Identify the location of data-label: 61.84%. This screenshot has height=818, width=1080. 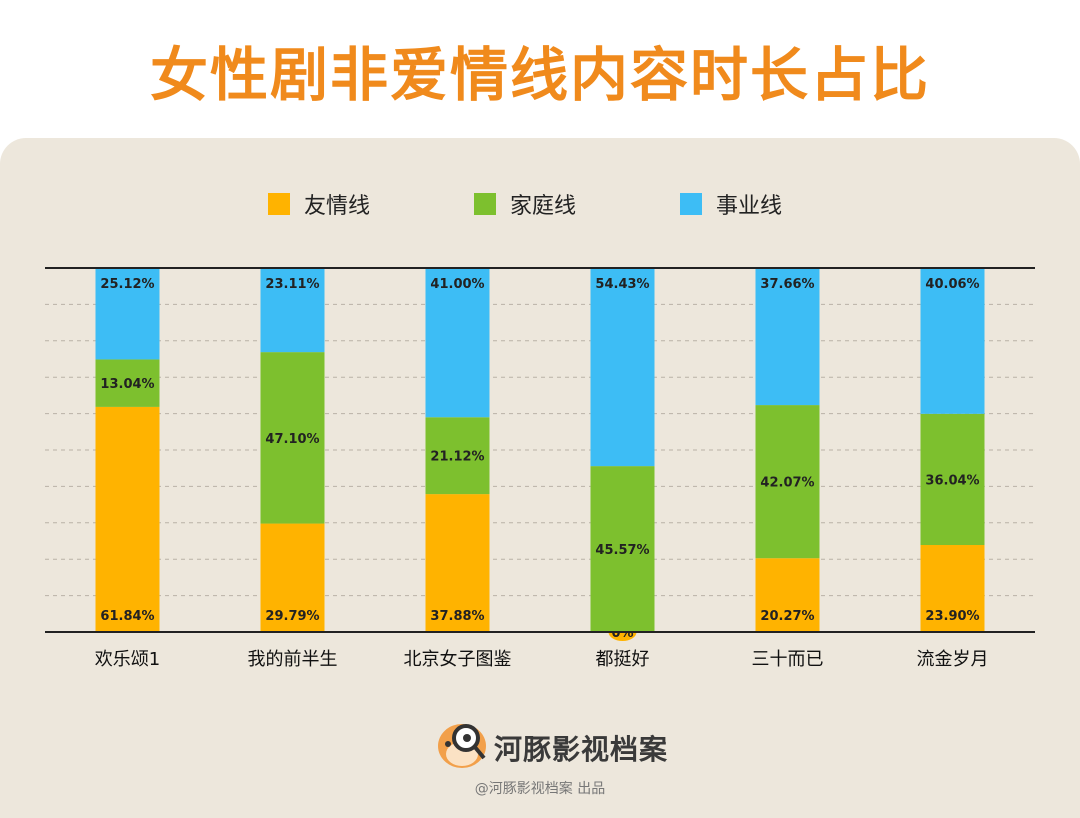
(127, 616).